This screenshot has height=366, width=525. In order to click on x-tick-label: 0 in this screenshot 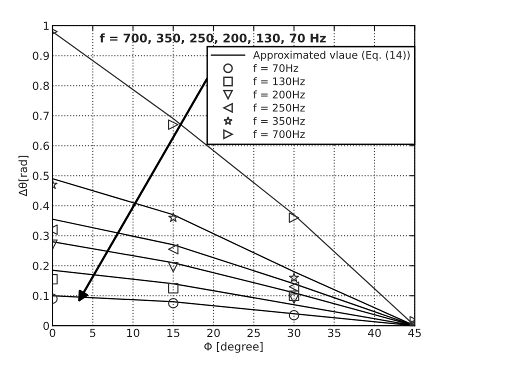, I will do `click(53, 333)`.